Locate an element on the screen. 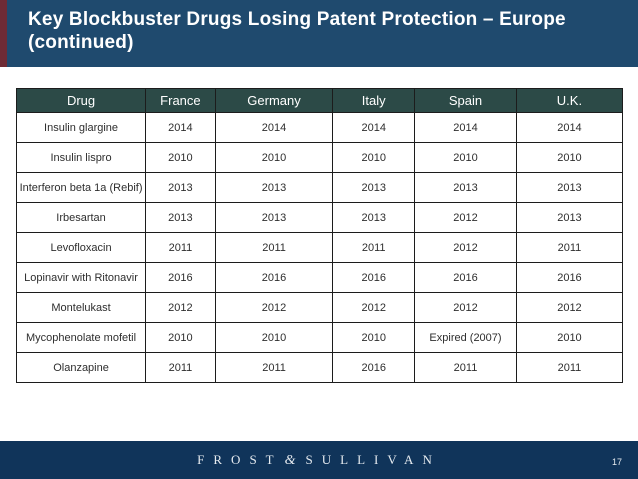  drug-name-cell: Irbesartan is located at coordinates (81, 217).